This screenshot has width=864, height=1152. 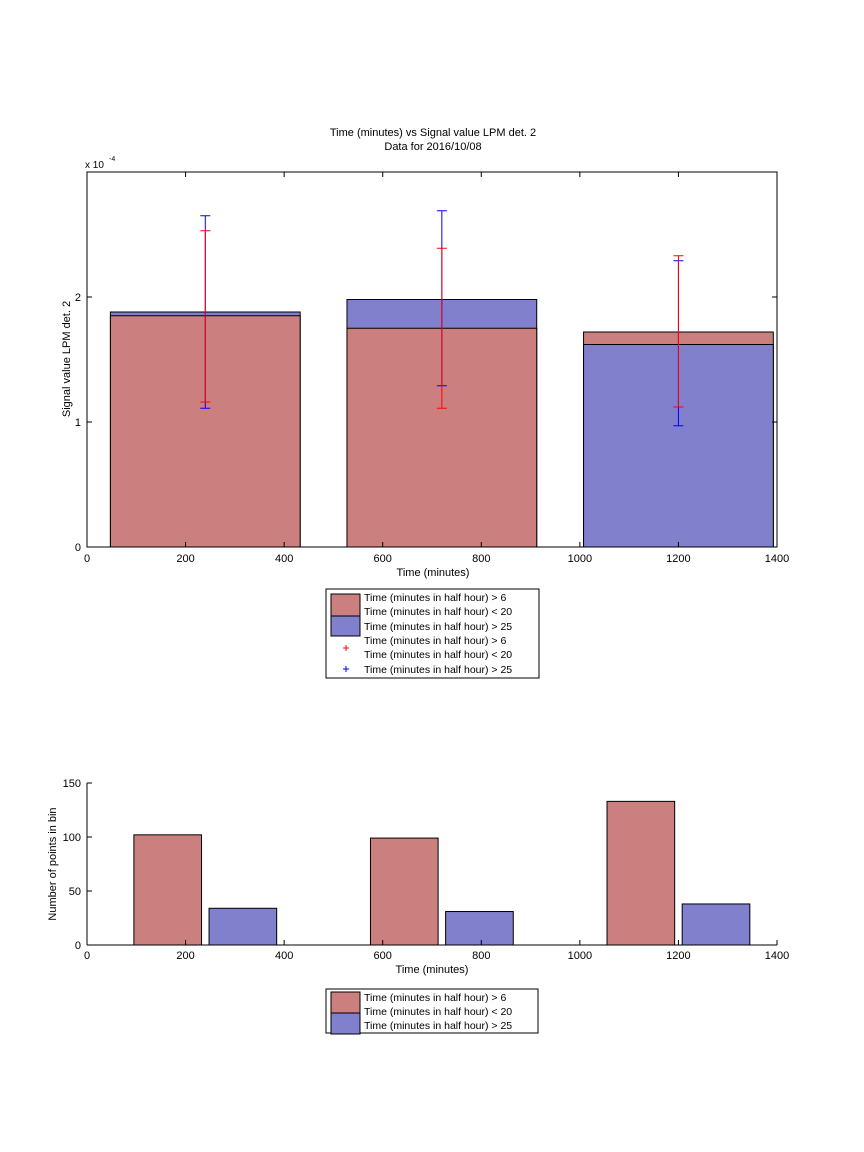 What do you see at coordinates (72, 784) in the screenshot?
I see `y-tick-label: 150` at bounding box center [72, 784].